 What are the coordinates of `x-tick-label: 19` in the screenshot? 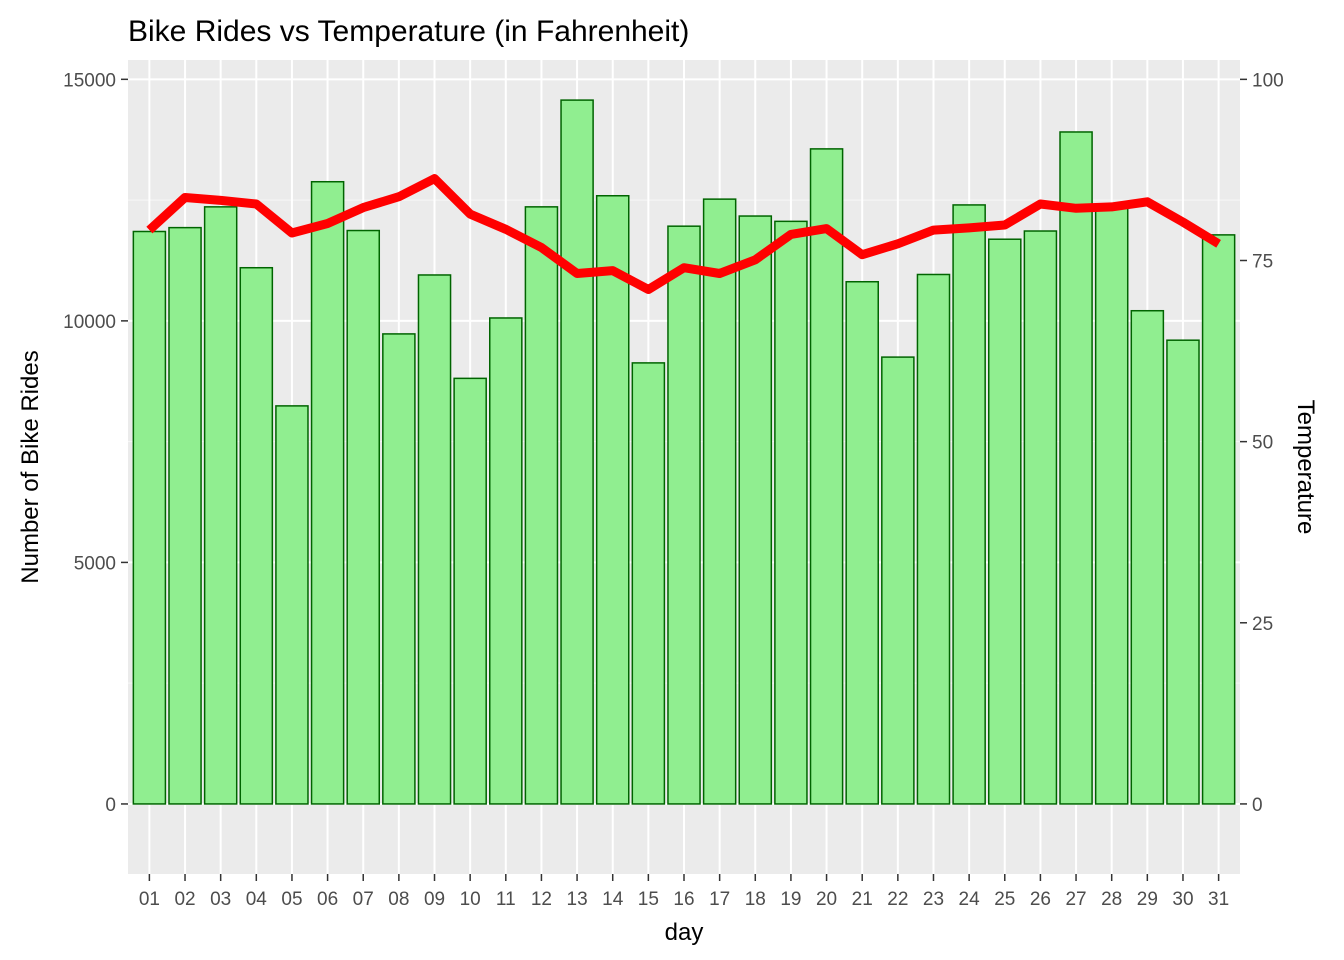 It's located at (790, 899).